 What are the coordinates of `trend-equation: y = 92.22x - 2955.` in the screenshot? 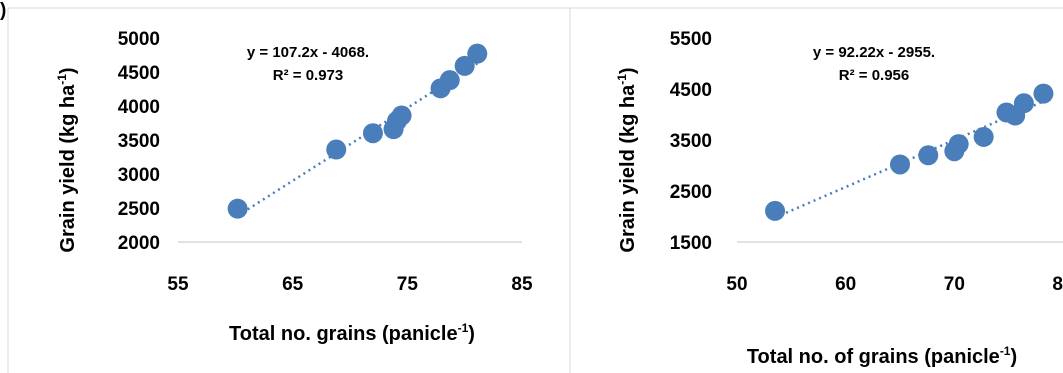 It's located at (874, 52).